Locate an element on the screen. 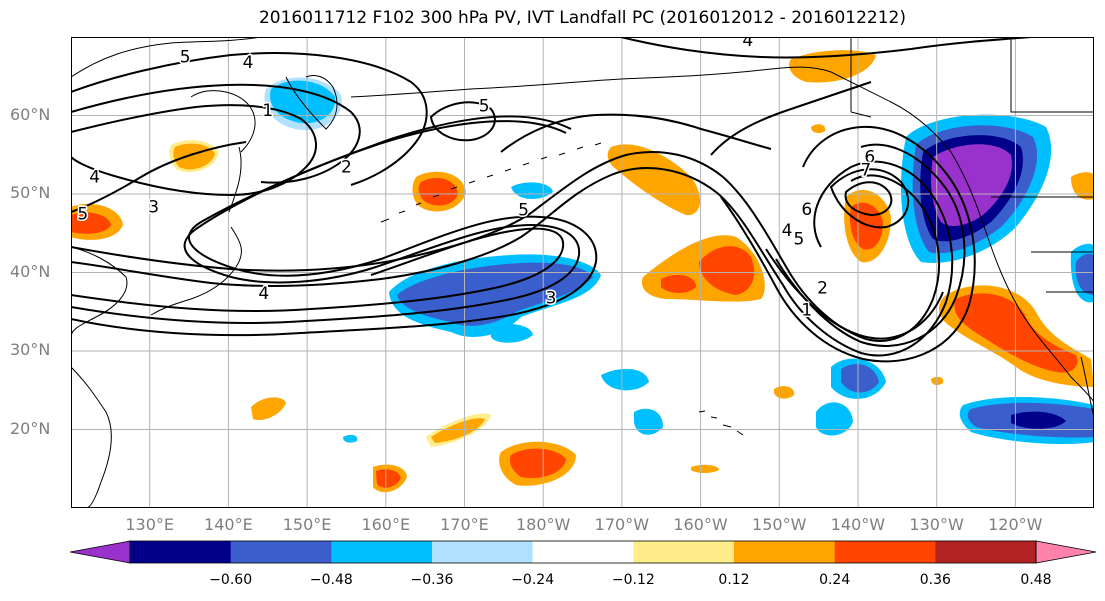 This screenshot has width=1105, height=601. colorbar-extend-min is located at coordinates (100, 552).